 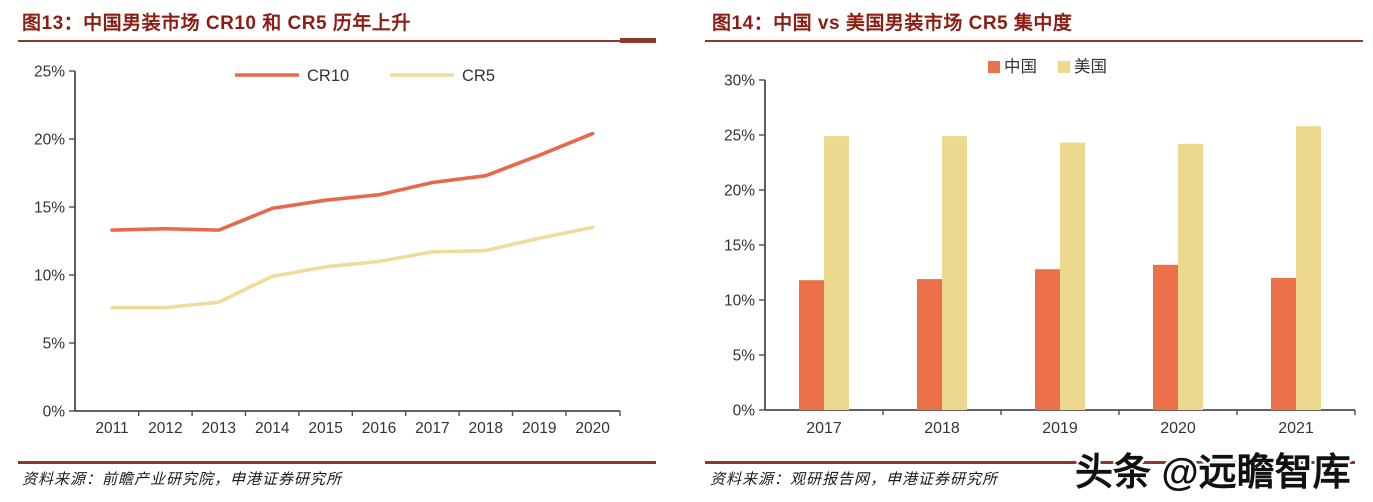 What do you see at coordinates (182, 479) in the screenshot?
I see `figure13-source: 资料来源：前瞻产业研究院，申港证券研究所` at bounding box center [182, 479].